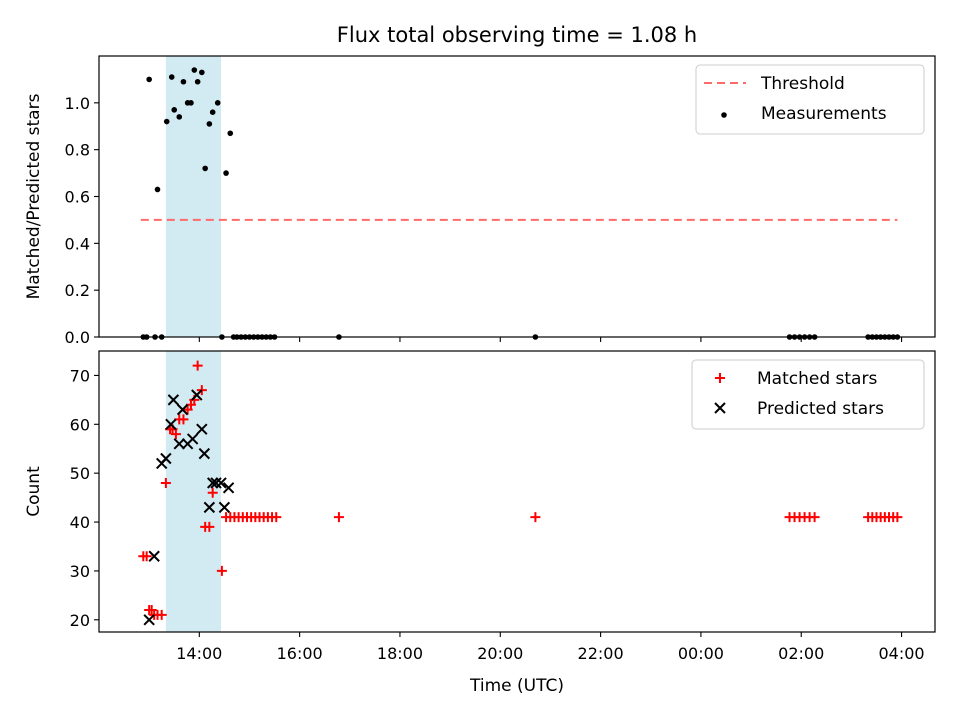 This screenshot has width=960, height=720. Describe the element at coordinates (77, 243) in the screenshot. I see `y-tick-label: 0.4` at that location.